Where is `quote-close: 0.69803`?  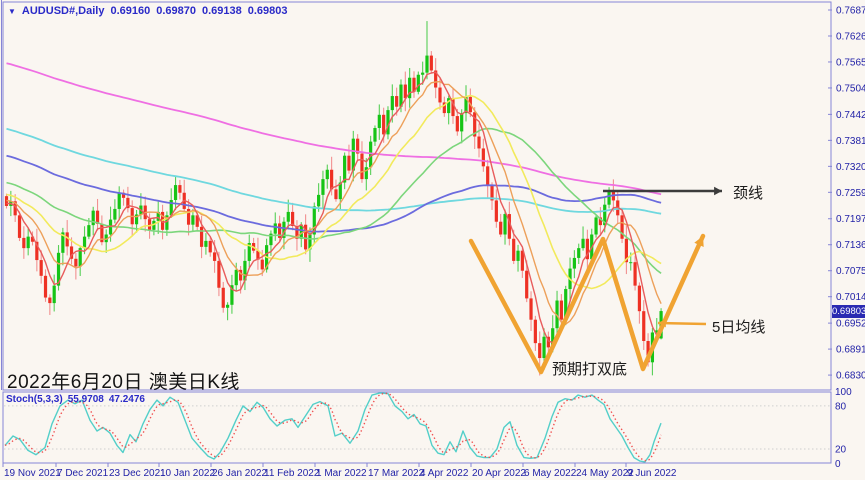 quote-close: 0.69803 is located at coordinates (267, 11).